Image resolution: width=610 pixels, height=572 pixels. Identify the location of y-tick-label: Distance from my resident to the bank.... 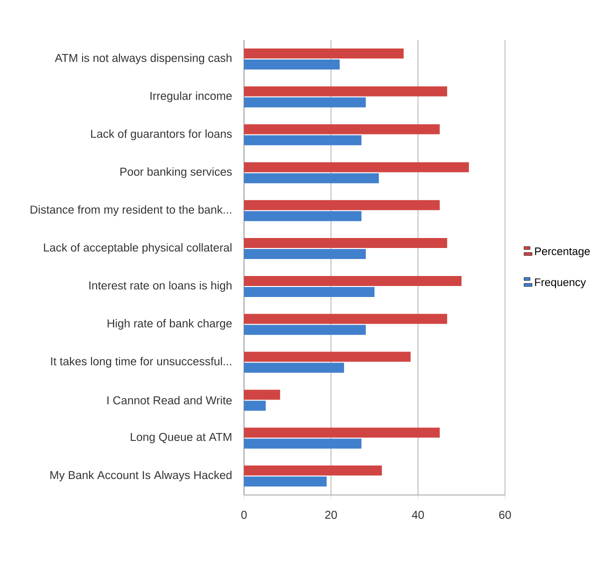
(131, 210).